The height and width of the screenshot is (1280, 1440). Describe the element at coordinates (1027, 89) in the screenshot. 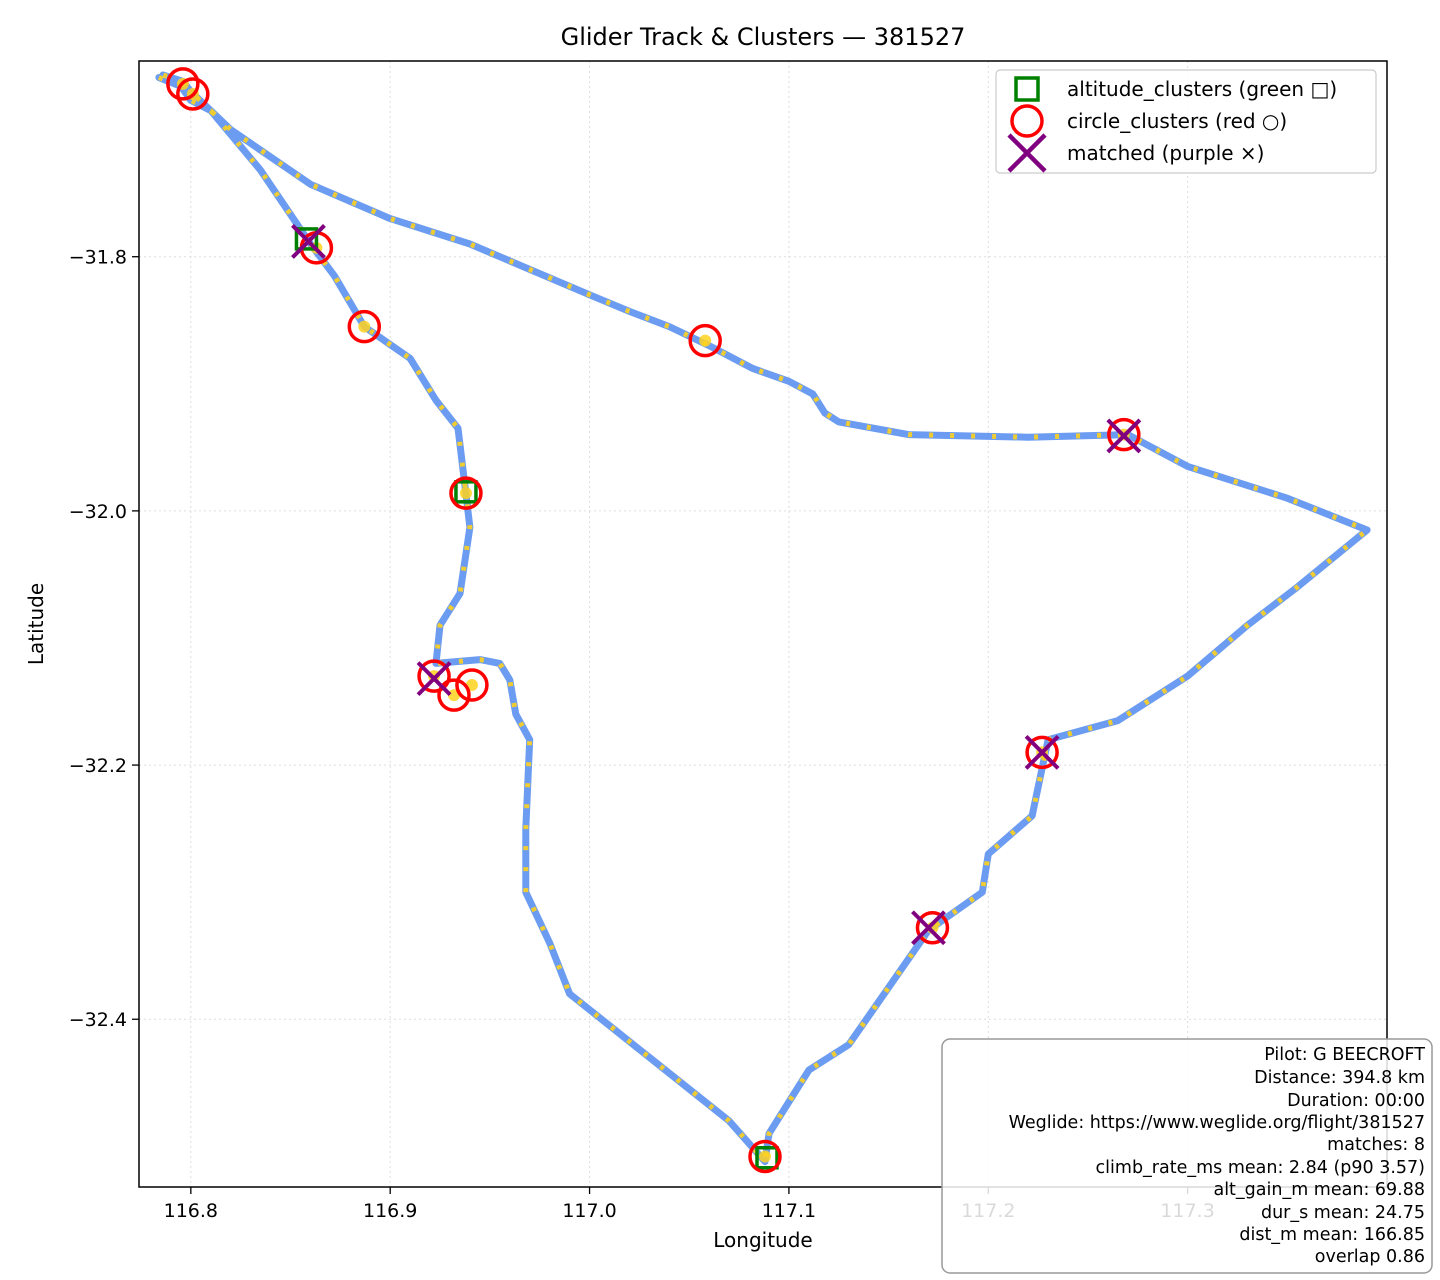

I see `legend-altitude-marker` at that location.